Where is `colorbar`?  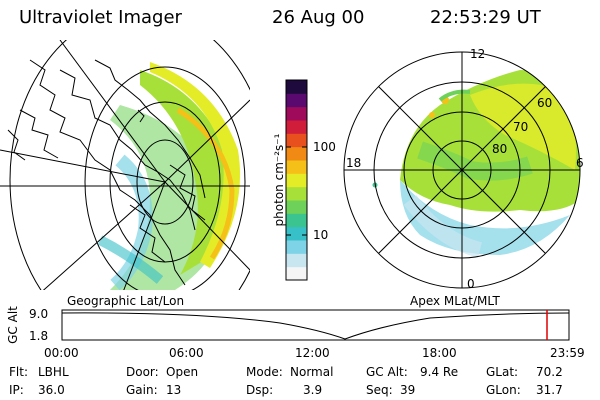 colorbar is located at coordinates (296, 180).